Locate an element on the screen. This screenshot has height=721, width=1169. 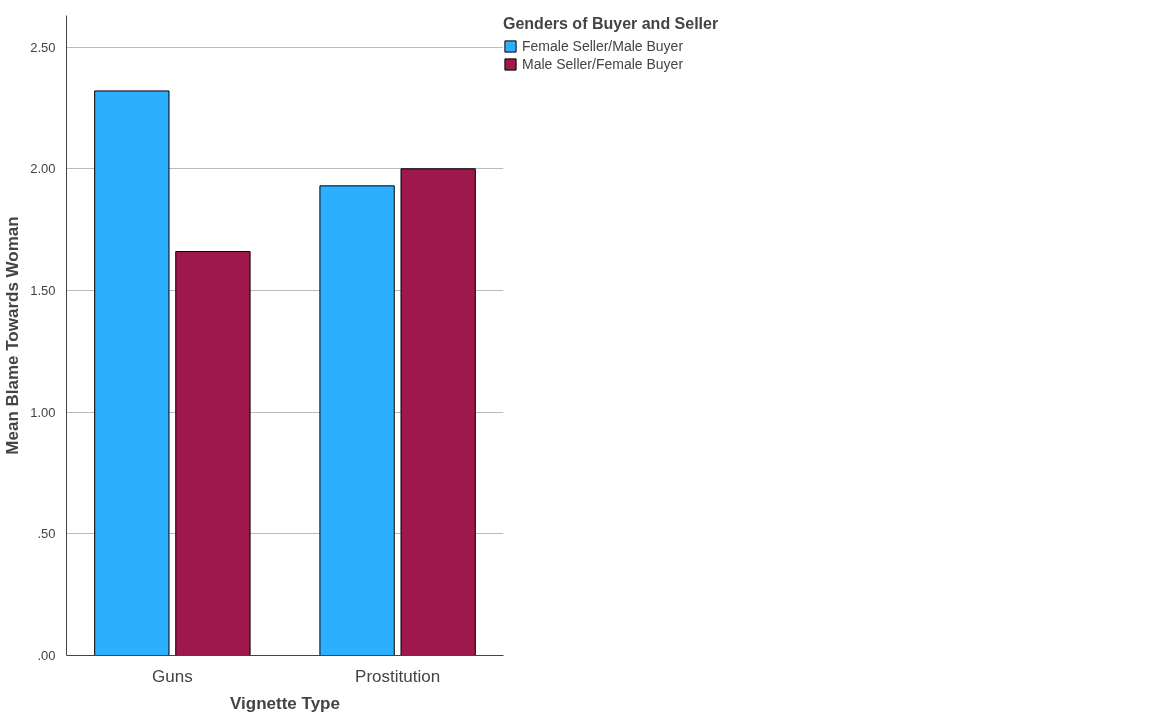
x-tick-label: Guns is located at coordinates (172, 676).